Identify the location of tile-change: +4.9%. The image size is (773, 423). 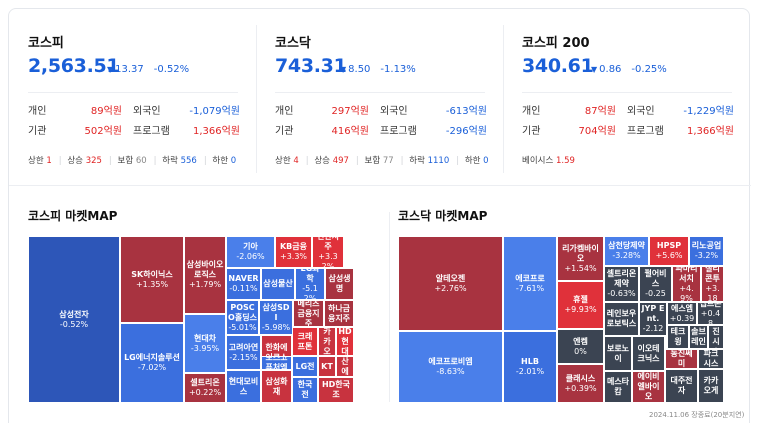
(686, 293).